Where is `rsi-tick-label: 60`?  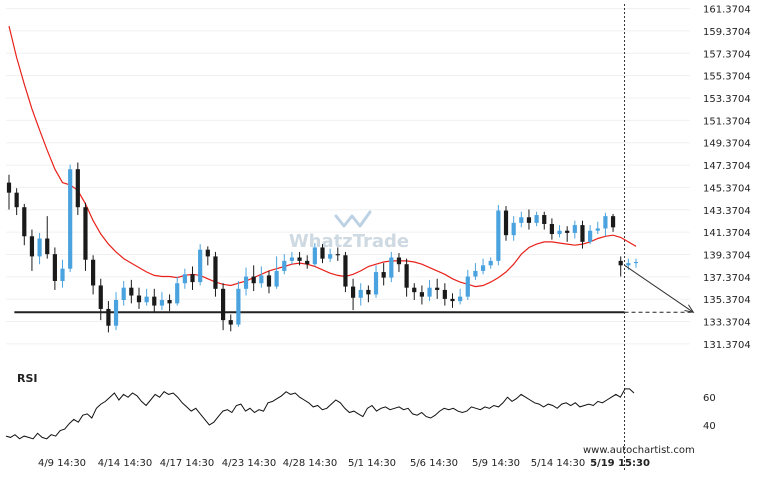 rsi-tick-label: 60 is located at coordinates (709, 398).